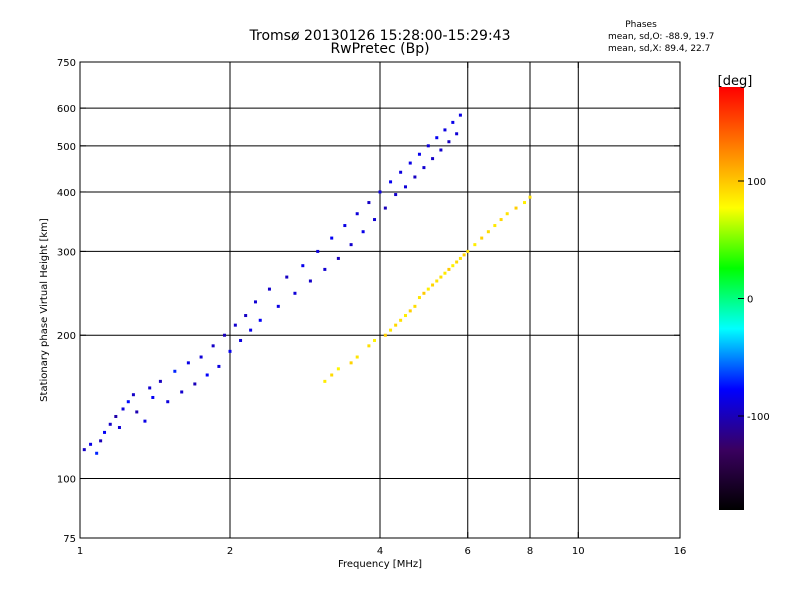  Describe the element at coordinates (69, 539) in the screenshot. I see `y-tick-label: 75` at that location.